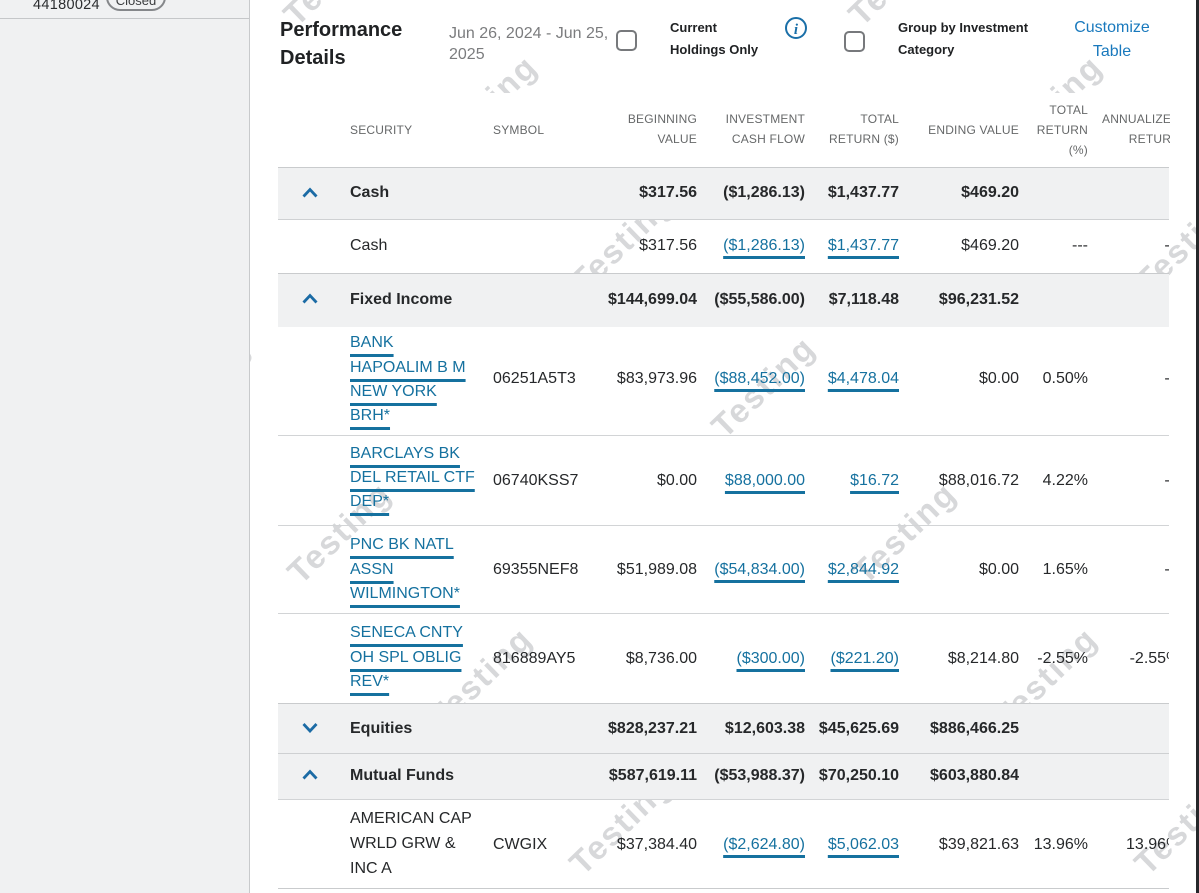 This screenshot has width=1199, height=893. What do you see at coordinates (796, 30) in the screenshot?
I see `svg-text: i` at bounding box center [796, 30].